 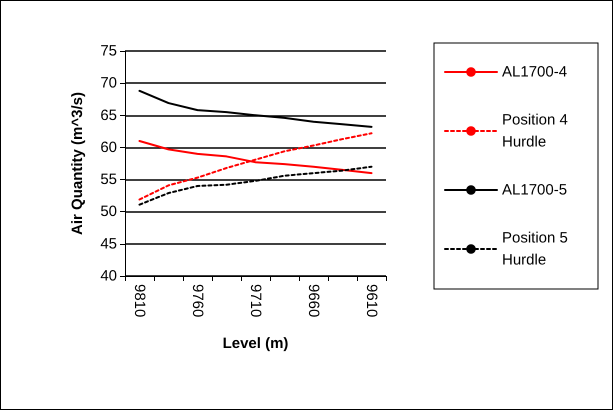 I want to click on x-axis-title: Level (m), so click(x=255, y=343).